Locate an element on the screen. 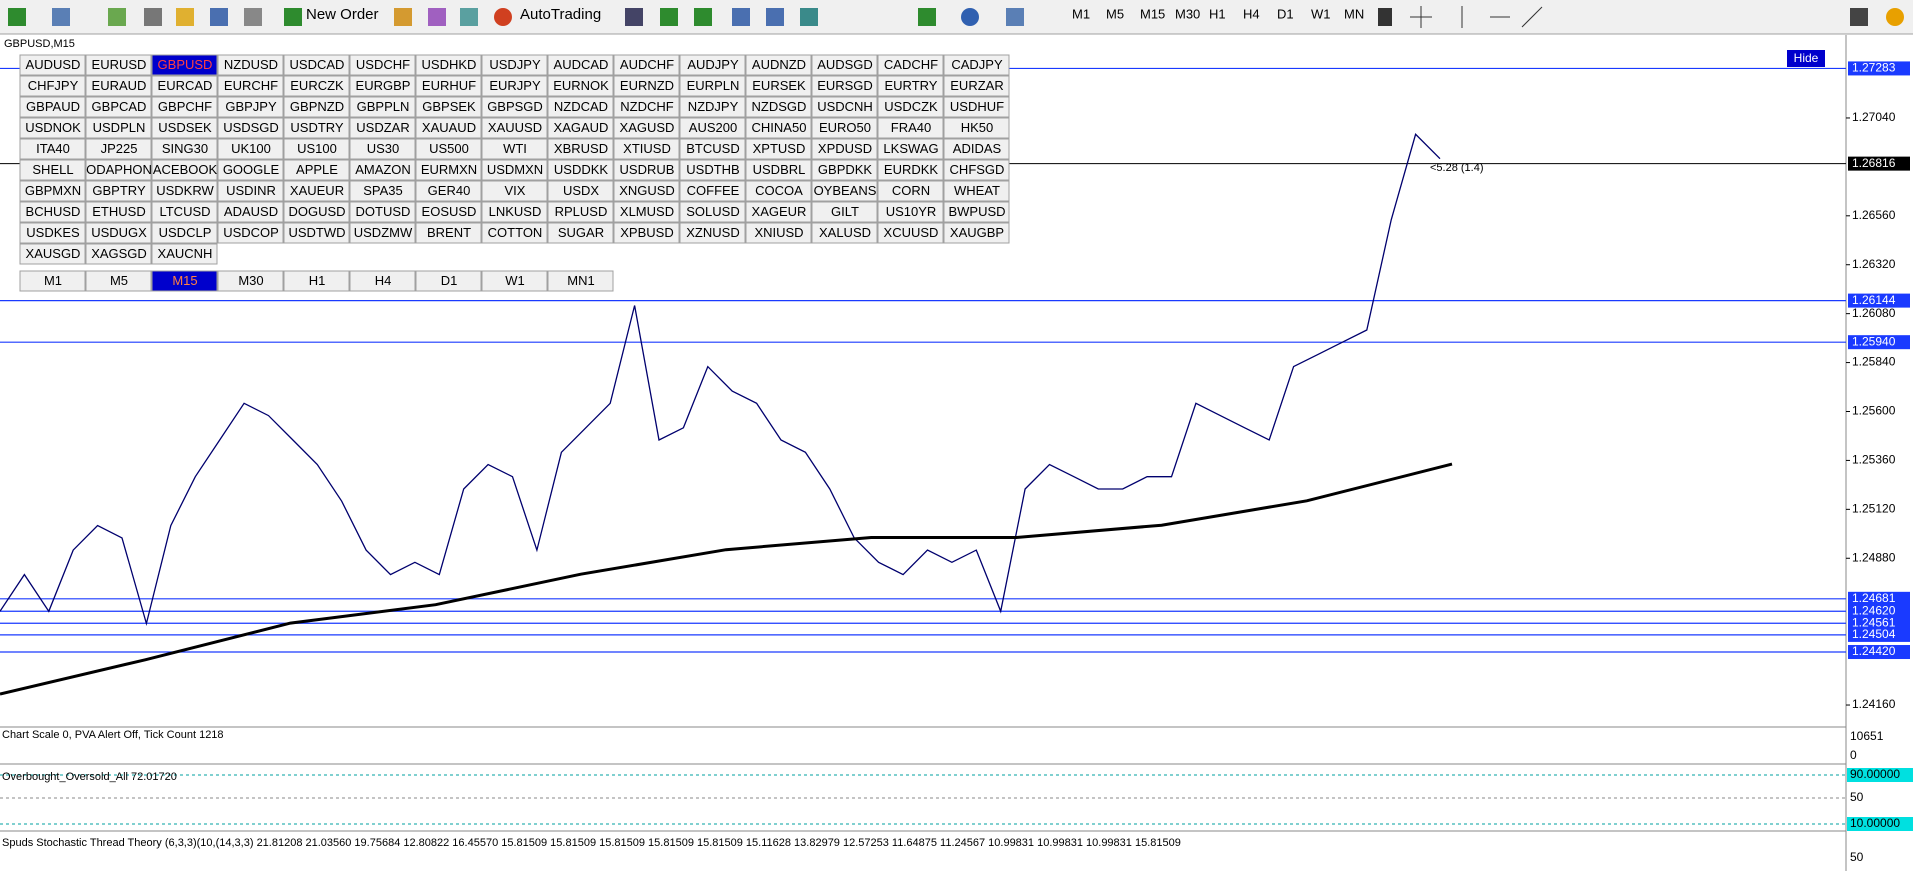 This screenshot has height=871, width=1913. symbol-button: FRA40 is located at coordinates (911, 127).